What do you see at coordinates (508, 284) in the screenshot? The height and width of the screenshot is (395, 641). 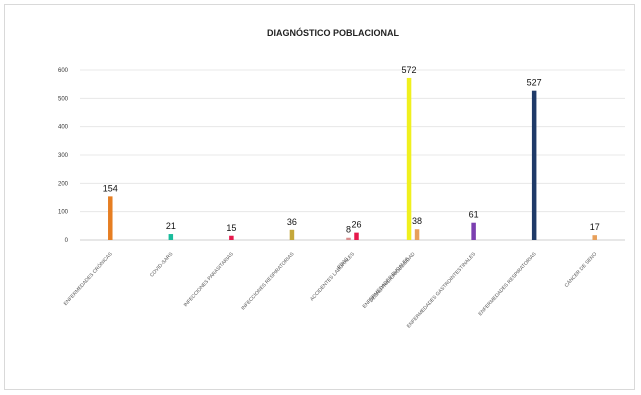 I see `category-label: ENFERMEDADES RESPIRATORIAS` at bounding box center [508, 284].